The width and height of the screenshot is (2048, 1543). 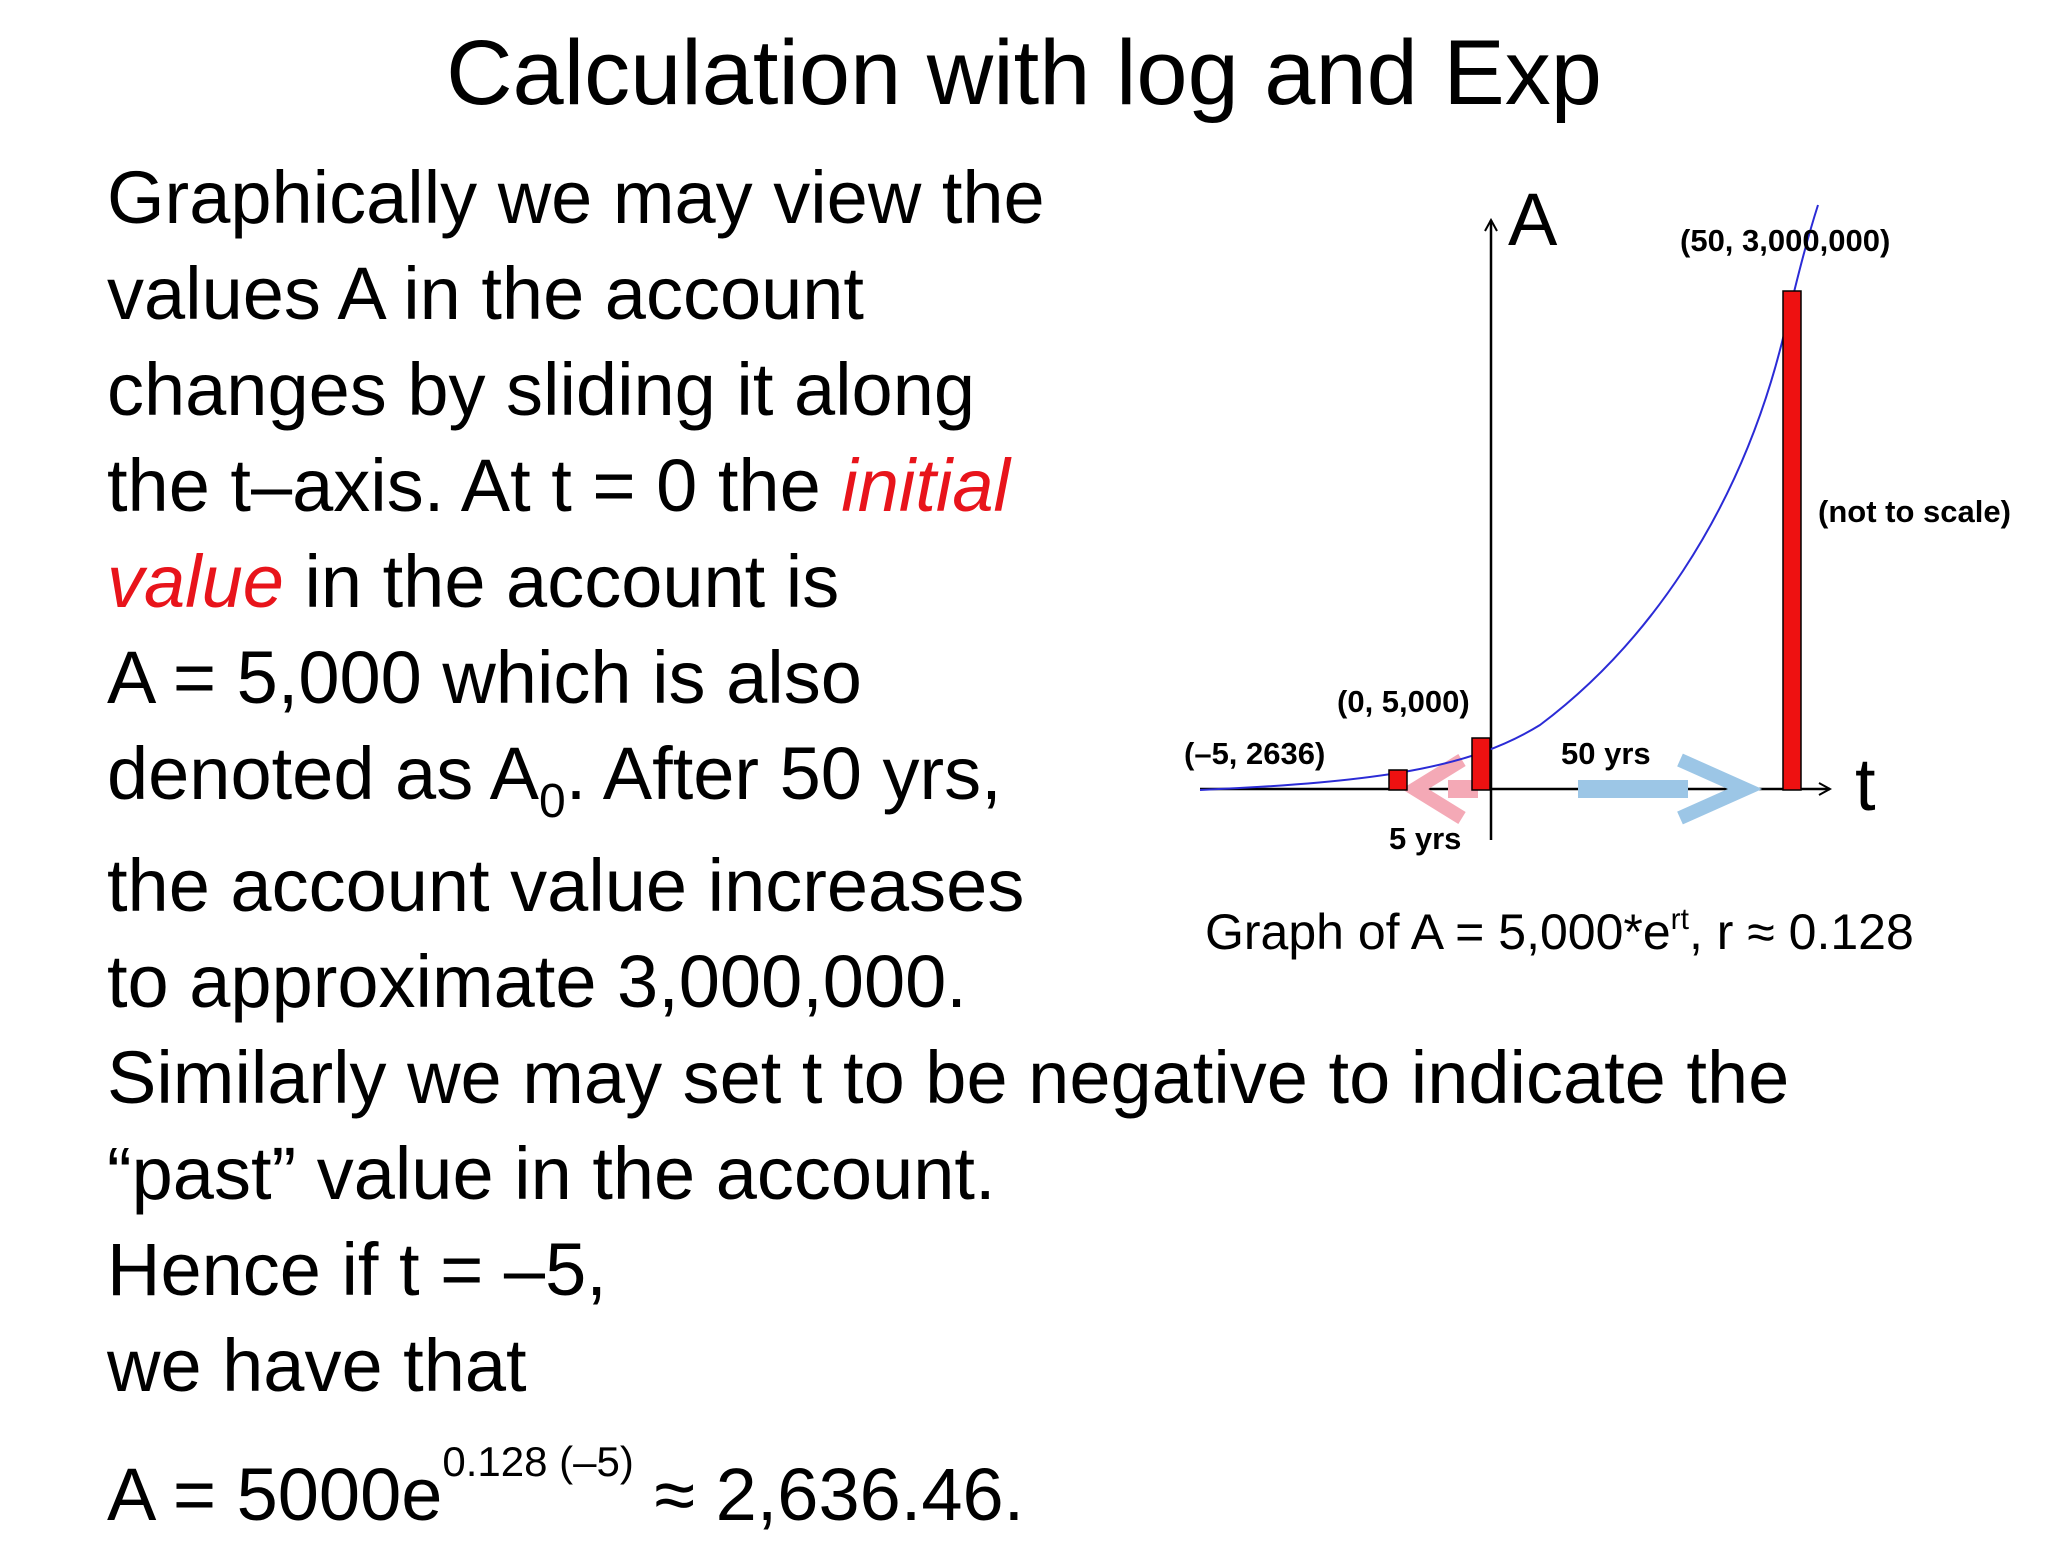 What do you see at coordinates (323, 773) in the screenshot?
I see `line-7-text: denoted as A` at bounding box center [323, 773].